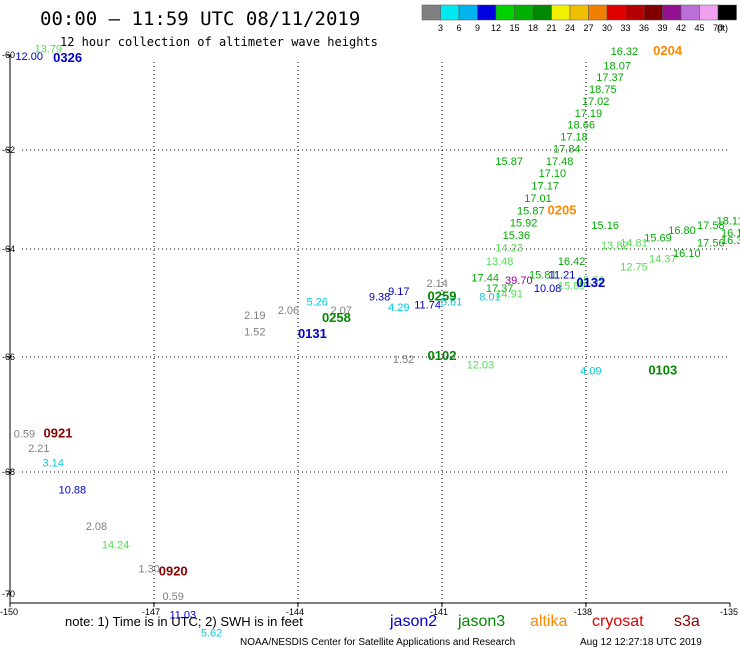  Describe the element at coordinates (38, 449) in the screenshot. I see `swh-point: 2.21` at that location.